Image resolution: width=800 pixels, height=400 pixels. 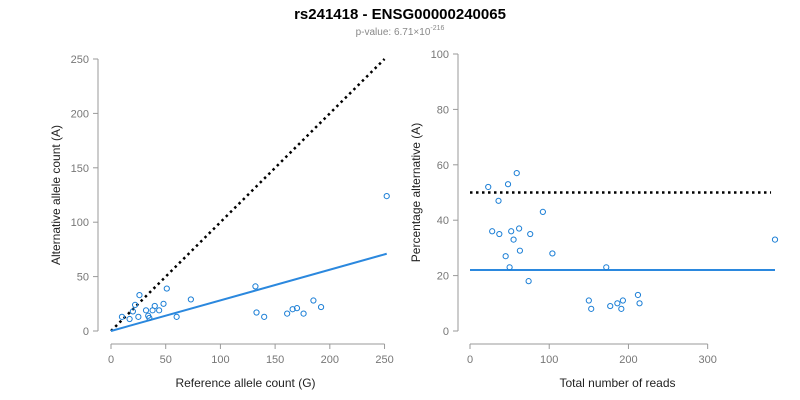 What do you see at coordinates (617, 383) in the screenshot?
I see `x-axis-label: Total number of reads` at bounding box center [617, 383].